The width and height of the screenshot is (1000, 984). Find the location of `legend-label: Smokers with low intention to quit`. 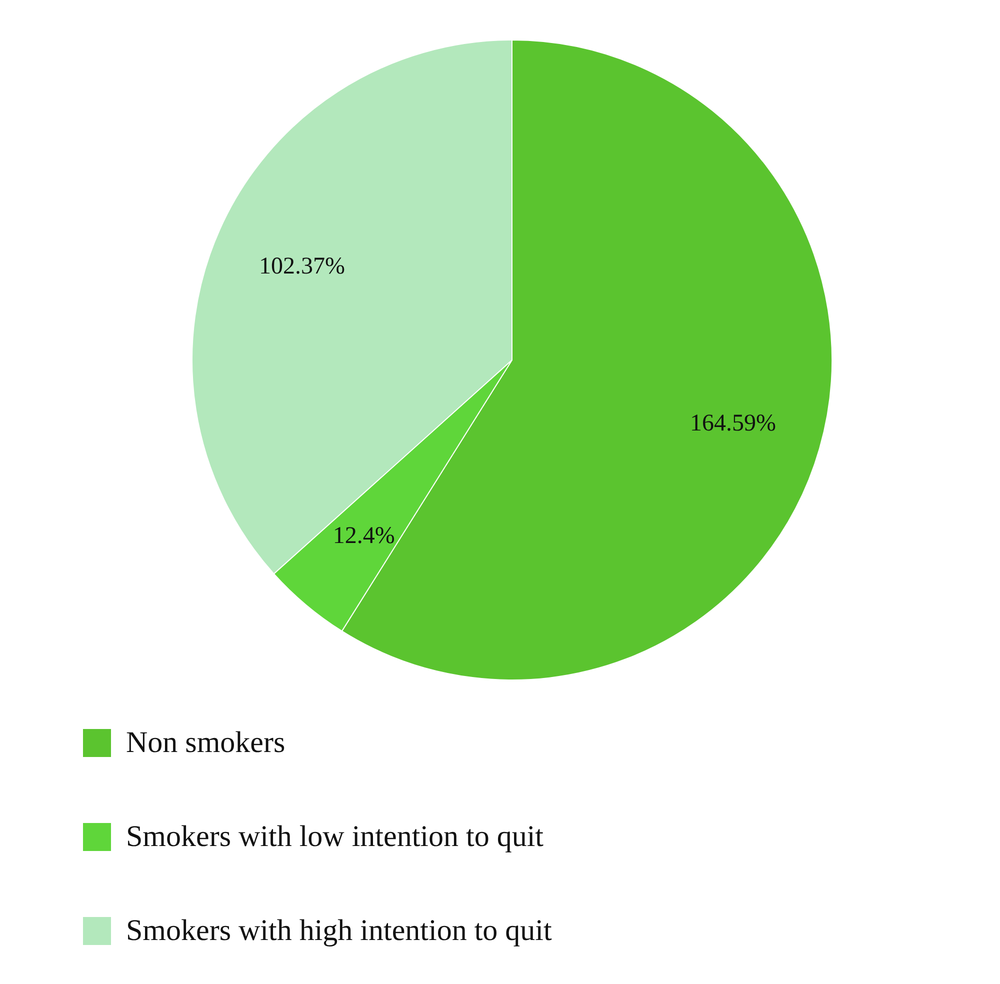

legend-label: Smokers with low intention to quit is located at coordinates (335, 836).